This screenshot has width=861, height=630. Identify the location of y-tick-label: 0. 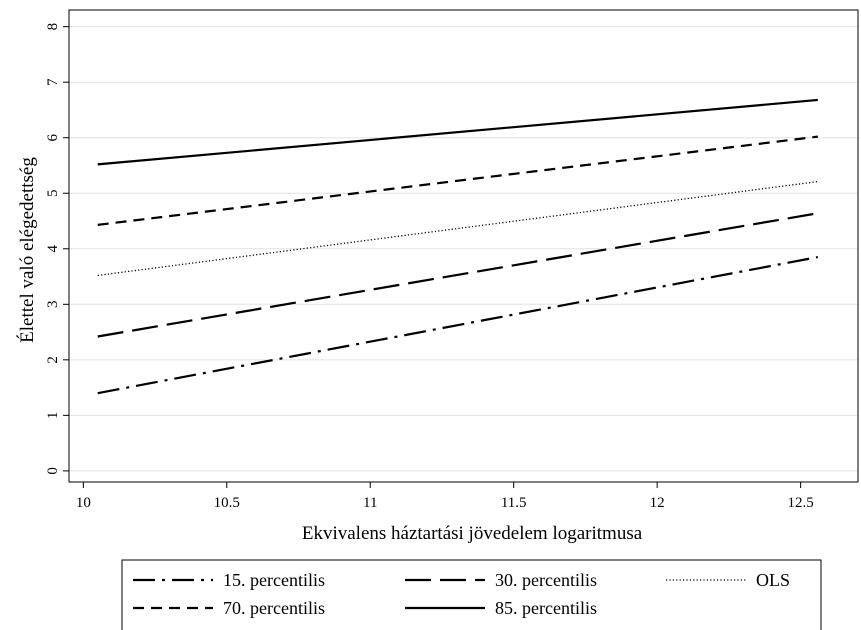
(53, 471).